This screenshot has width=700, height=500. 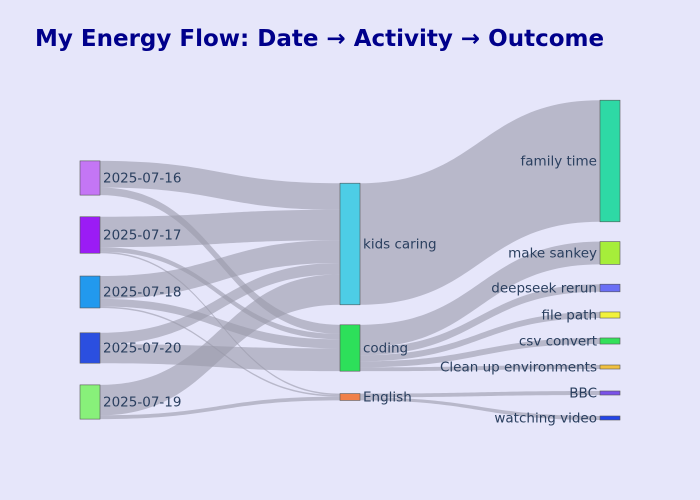 What do you see at coordinates (350, 348) in the screenshot?
I see `node-coding` at bounding box center [350, 348].